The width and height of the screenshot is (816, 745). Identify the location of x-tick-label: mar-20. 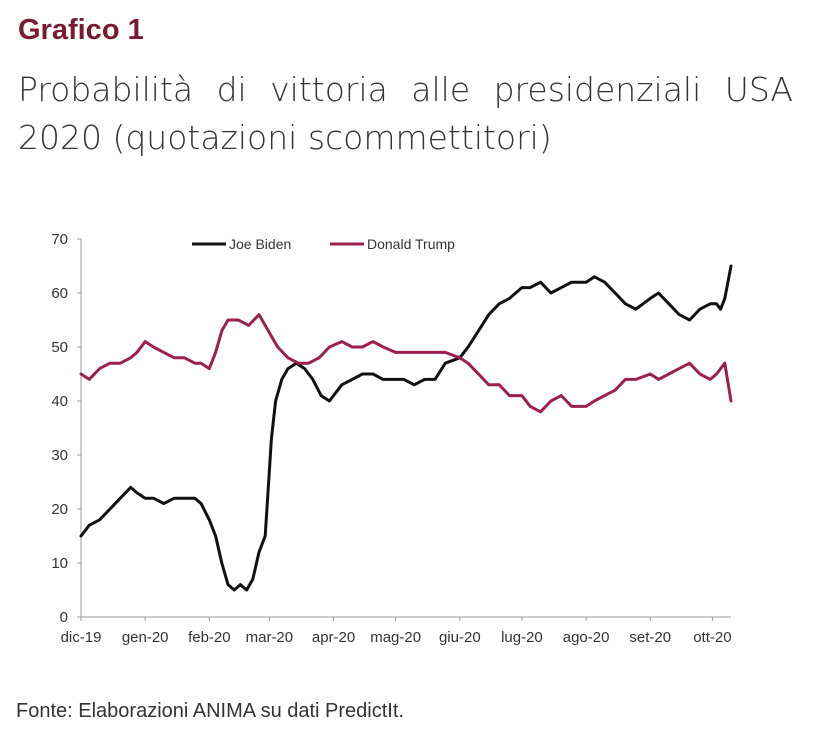
(270, 637).